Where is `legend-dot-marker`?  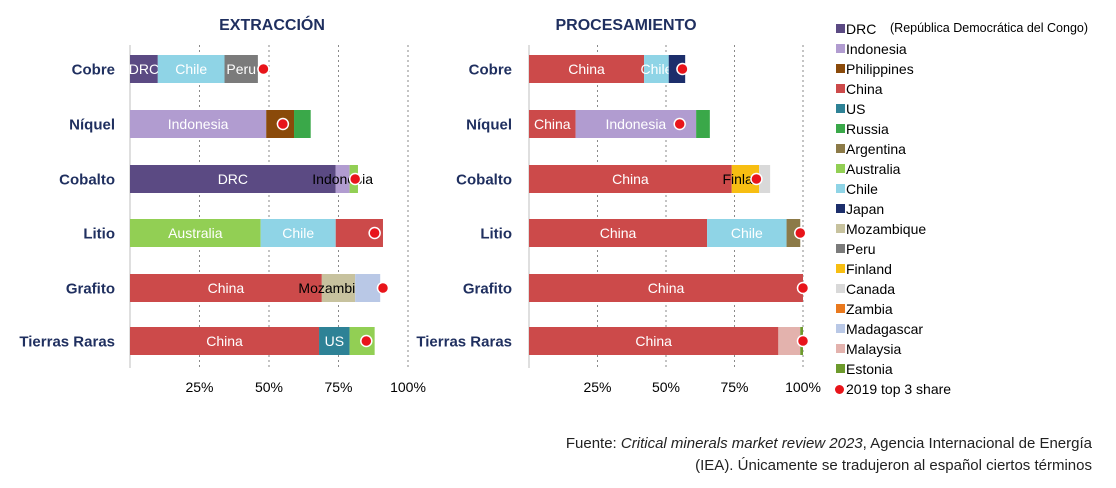
legend-dot-marker is located at coordinates (839, 389).